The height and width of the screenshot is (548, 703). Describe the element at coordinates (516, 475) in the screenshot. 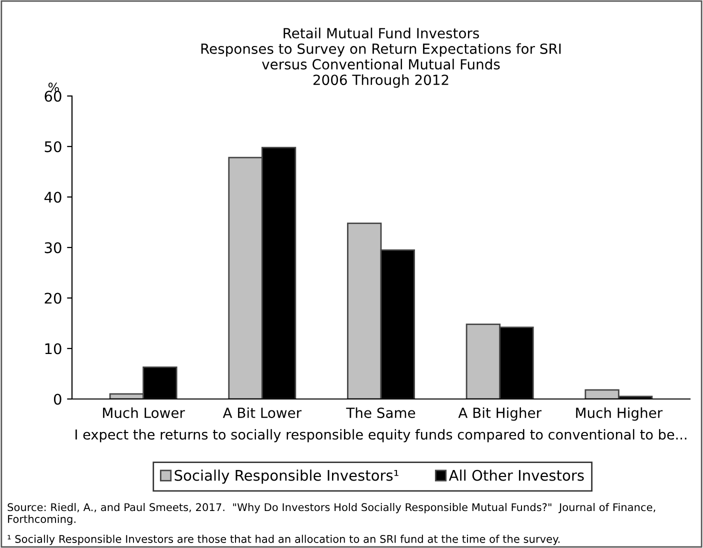

I see `legend-label: All Other Investors` at that location.